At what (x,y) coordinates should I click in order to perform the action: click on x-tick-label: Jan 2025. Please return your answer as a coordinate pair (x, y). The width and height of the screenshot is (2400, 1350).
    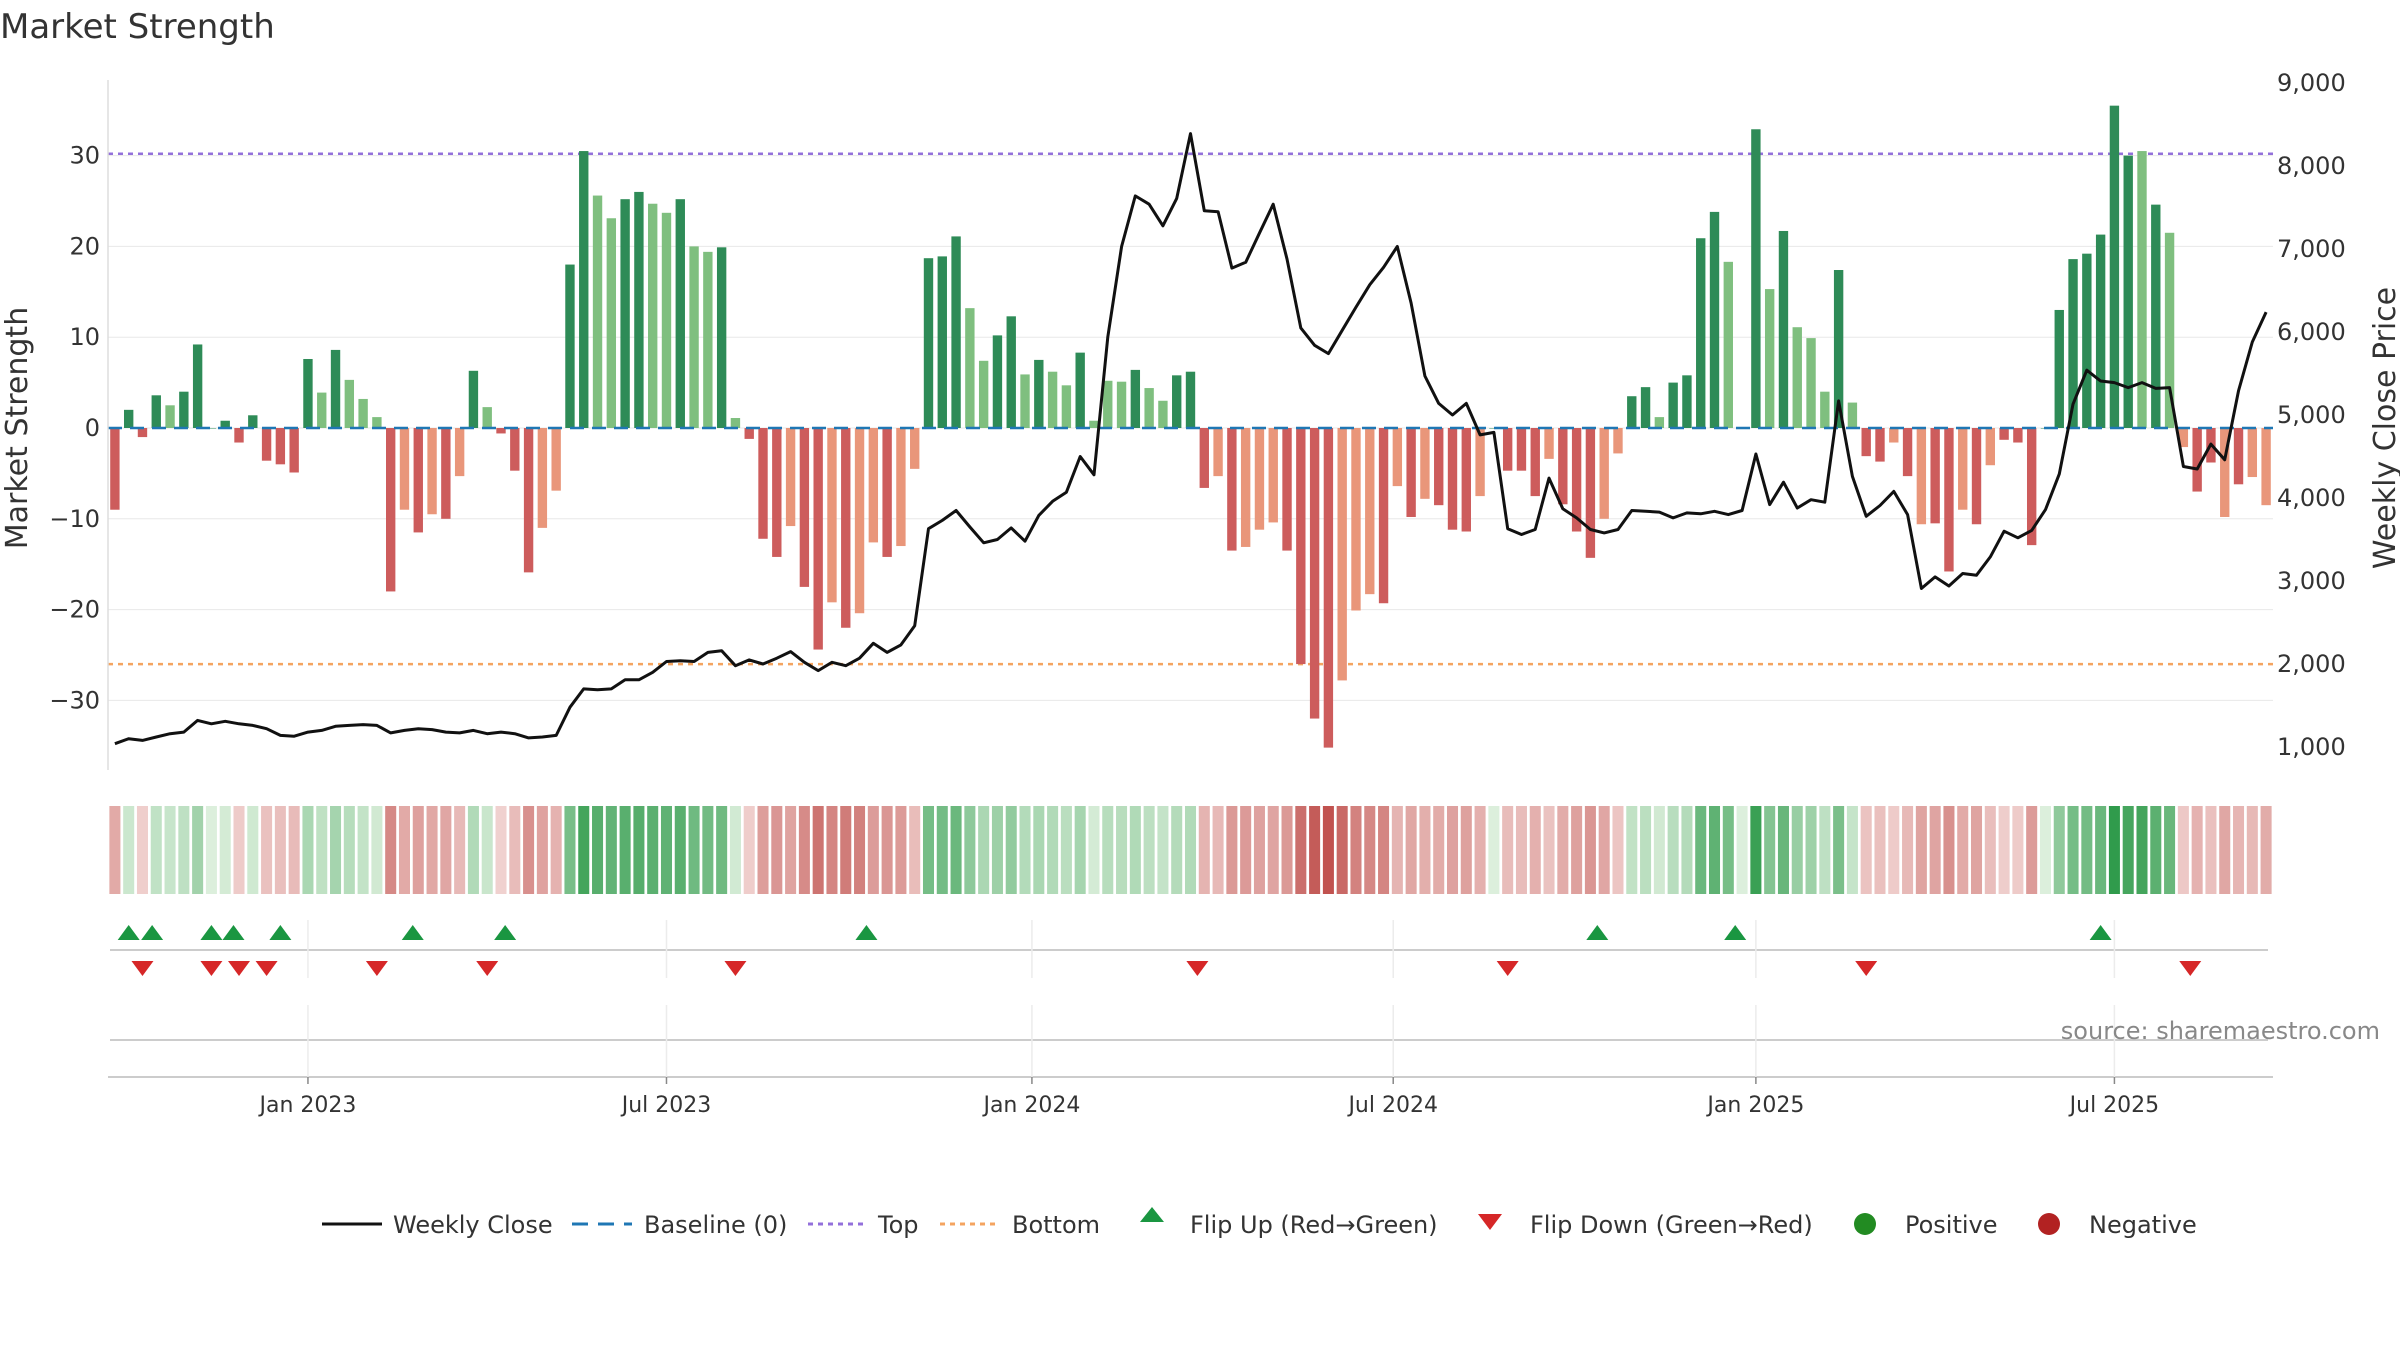
    Looking at the image, I should click on (1754, 1105).